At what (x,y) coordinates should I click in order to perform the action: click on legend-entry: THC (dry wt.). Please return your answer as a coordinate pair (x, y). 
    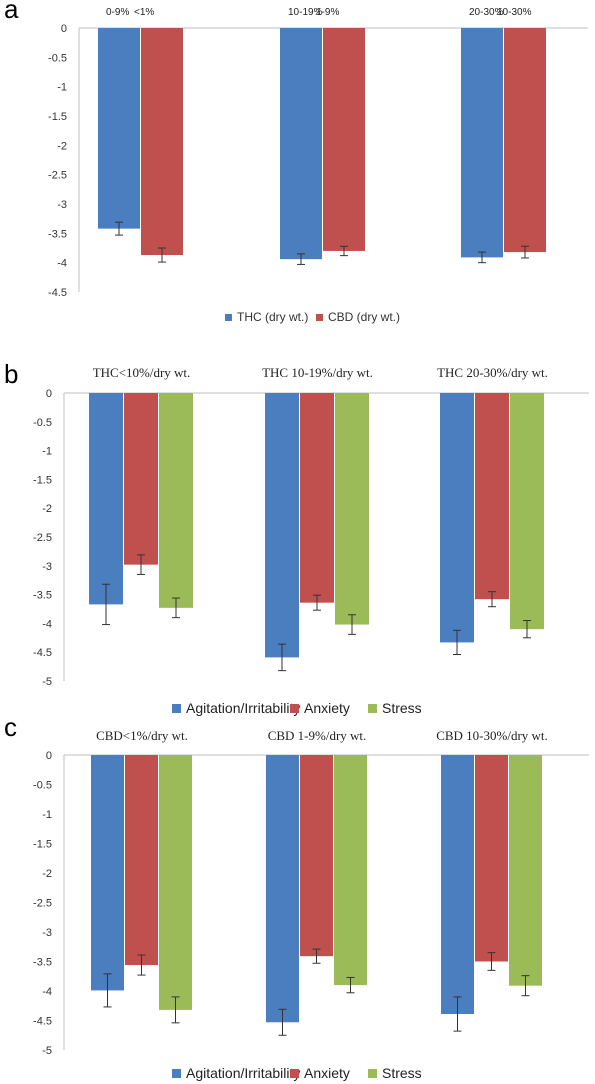
    Looking at the image, I should click on (272, 317).